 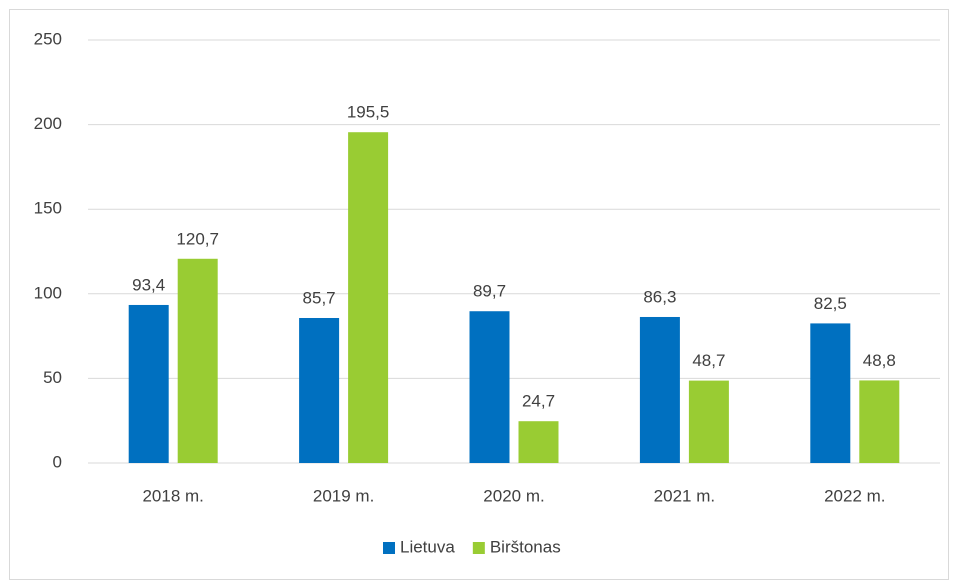 I want to click on data-label: 48,8, so click(x=879, y=360).